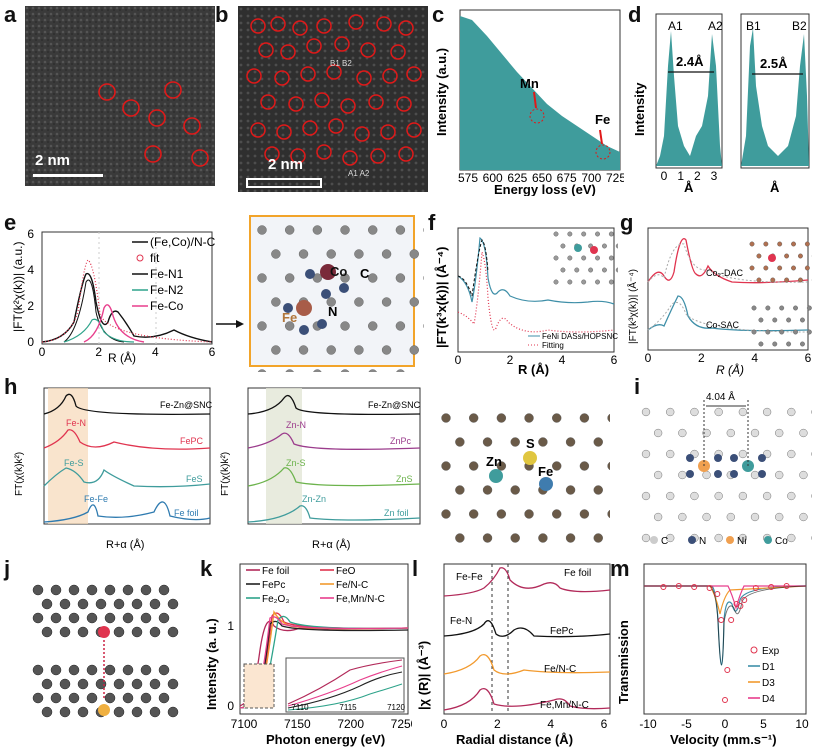 This screenshot has width=813, height=748. I want to click on panel-l-labels: Fe-Fe Fe foil Fe-N FePc Fe/N-C Fe,Mn/N-C, so click(520, 639).